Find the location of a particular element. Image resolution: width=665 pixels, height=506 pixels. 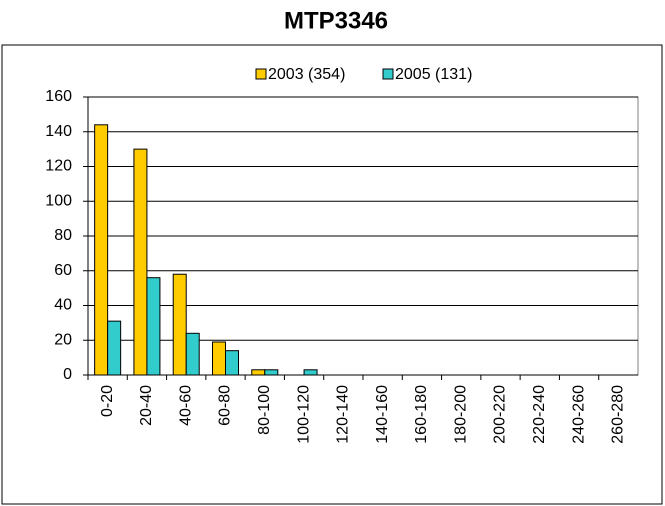

legend-label: 2005 (131) is located at coordinates (433, 74).